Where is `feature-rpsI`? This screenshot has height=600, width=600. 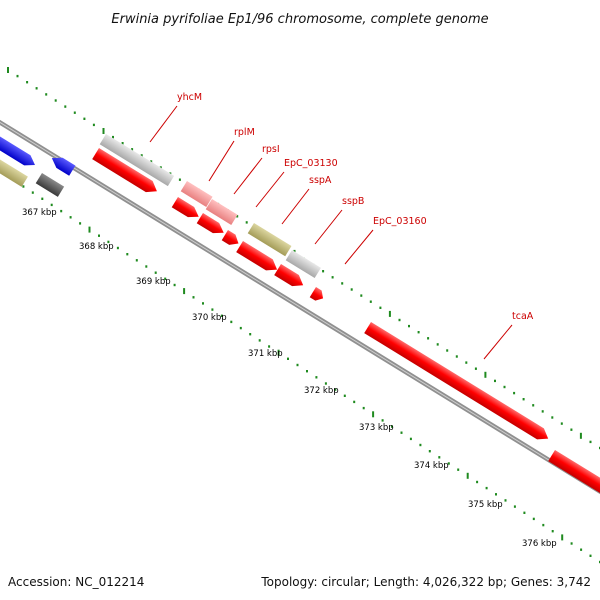 feature-rpsI is located at coordinates (221, 212).